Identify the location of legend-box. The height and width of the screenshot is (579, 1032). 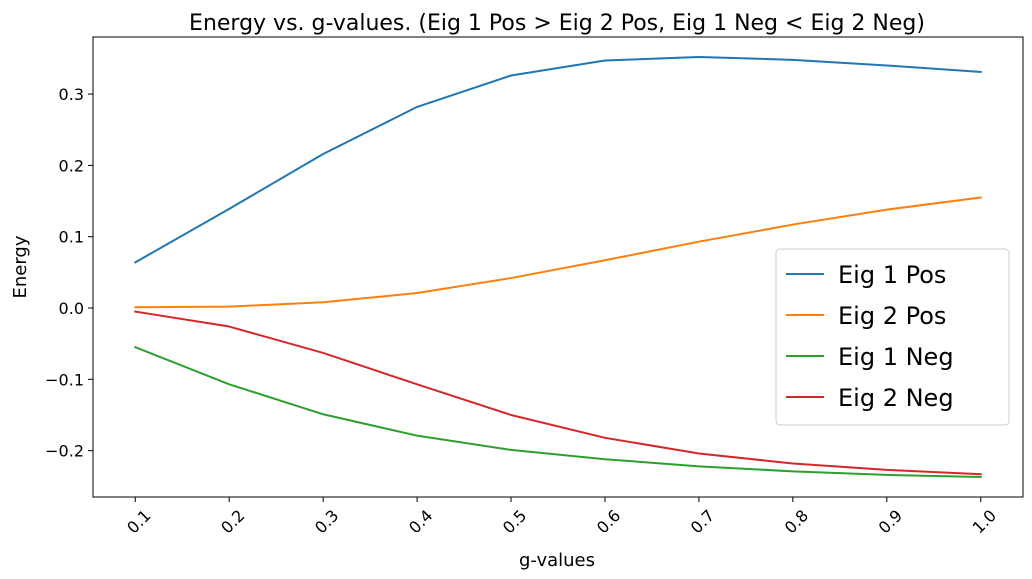
(892, 337).